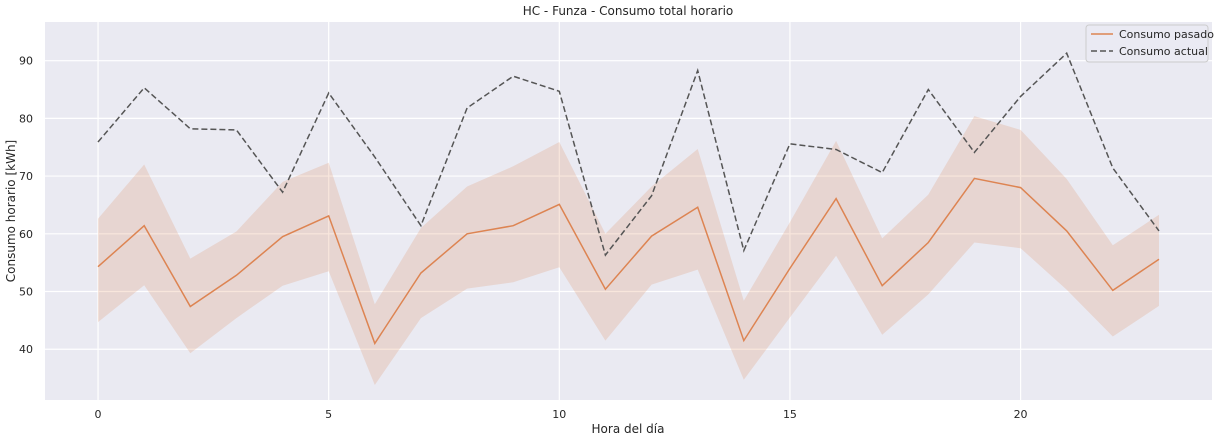 The width and height of the screenshot is (1222, 442). What do you see at coordinates (26, 292) in the screenshot?
I see `y-tick-label: 50` at bounding box center [26, 292].